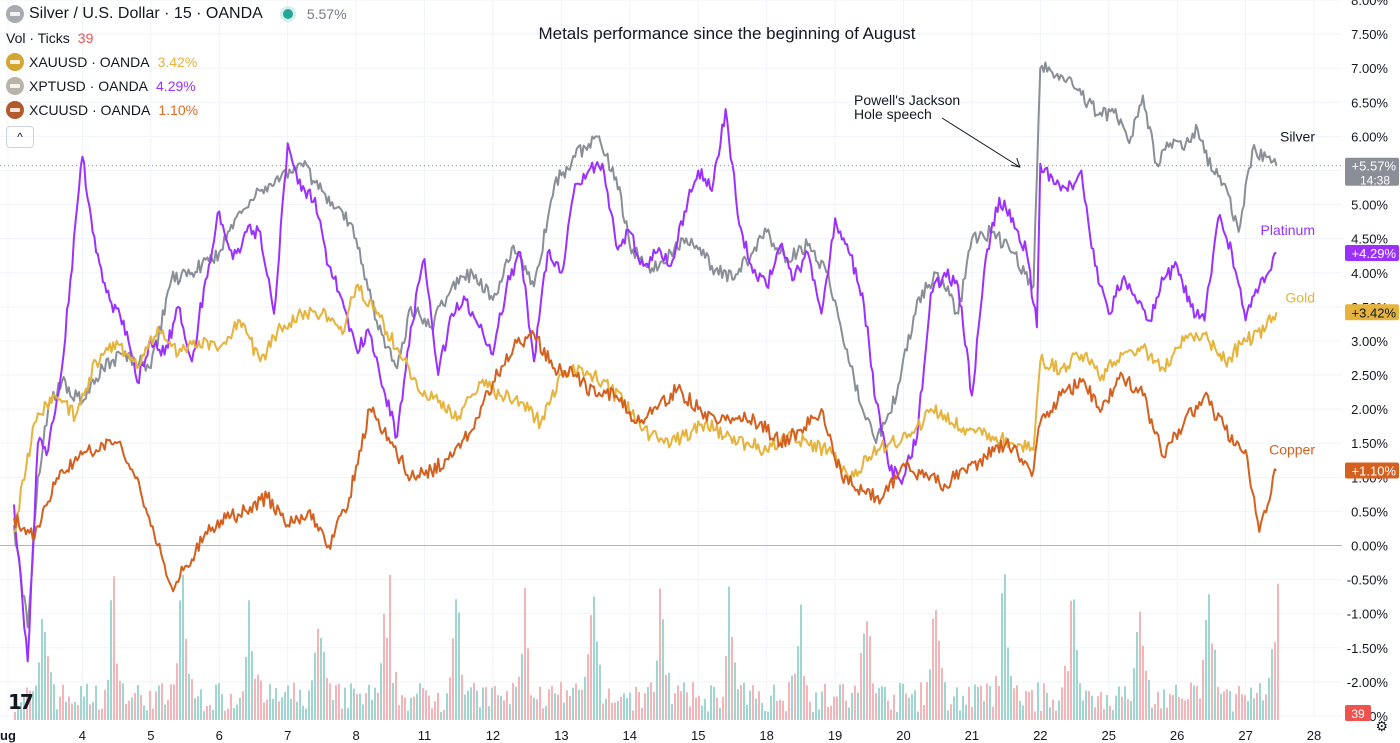 The width and height of the screenshot is (1400, 743). What do you see at coordinates (660, 735) in the screenshot?
I see `x-axis: ug 4 5 6 7 8 11 12 13 14 15 18 19 20 21 22 25 26 27 28` at bounding box center [660, 735].